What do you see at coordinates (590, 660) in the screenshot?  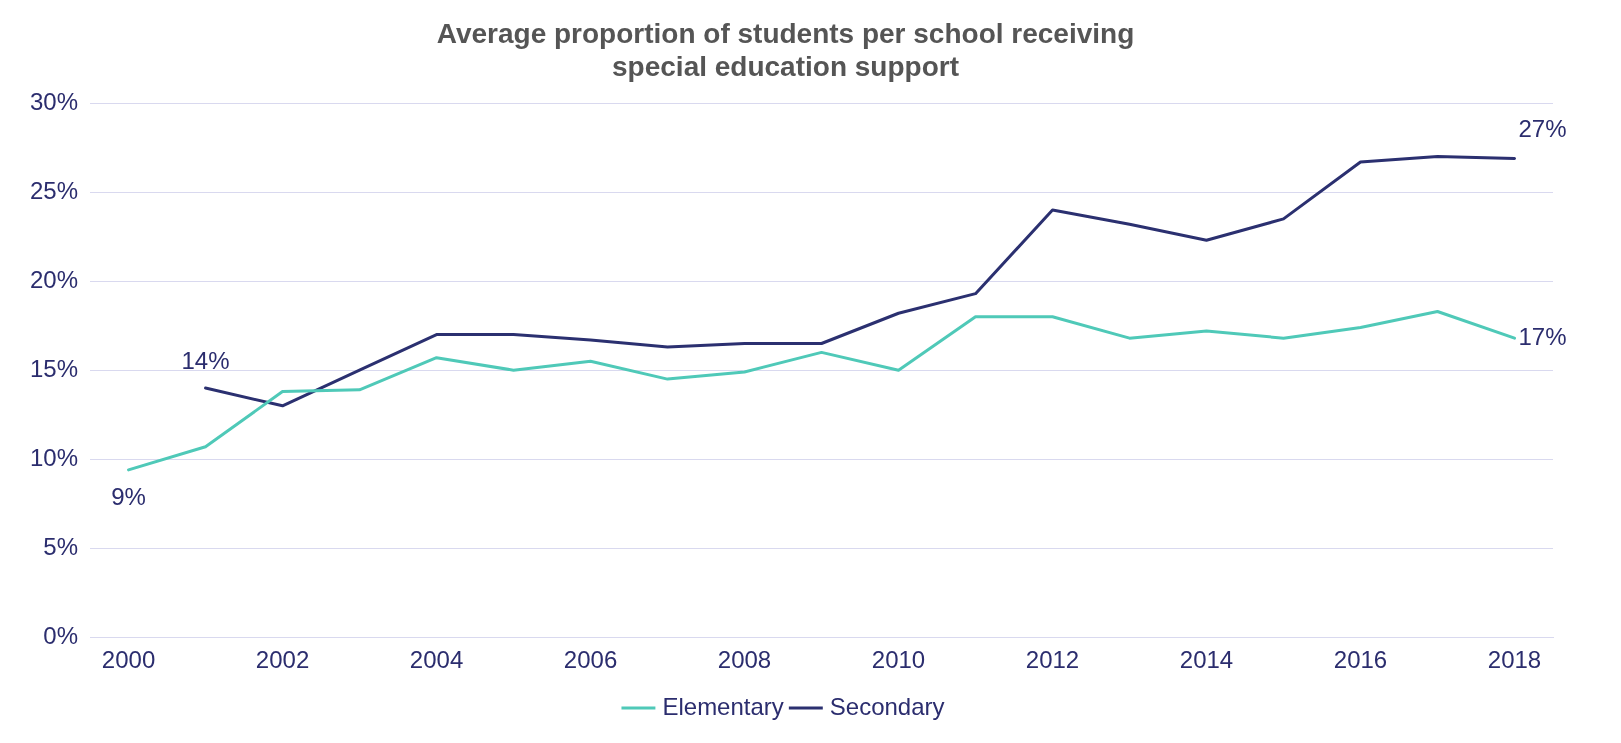 I see `x-tick-label: 2006` at bounding box center [590, 660].